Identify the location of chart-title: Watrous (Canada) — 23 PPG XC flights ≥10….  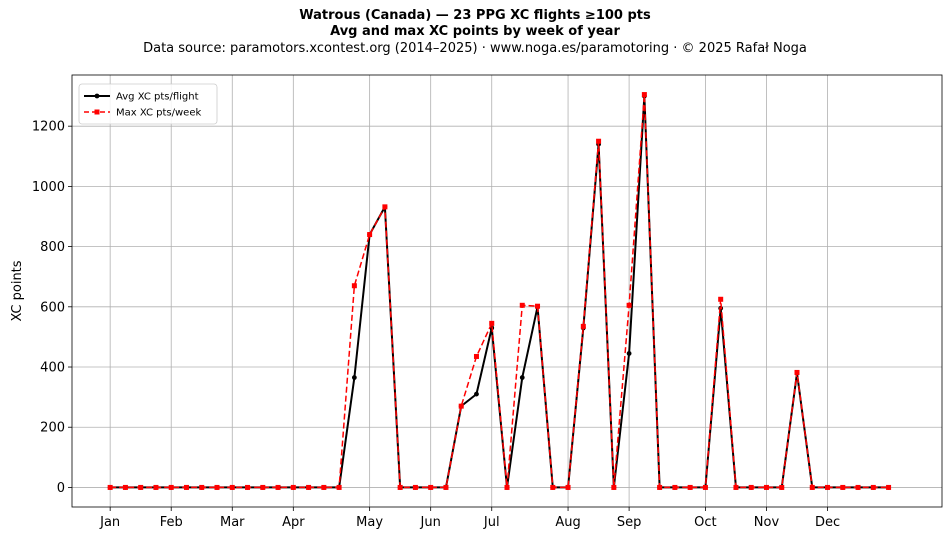
(475, 15).